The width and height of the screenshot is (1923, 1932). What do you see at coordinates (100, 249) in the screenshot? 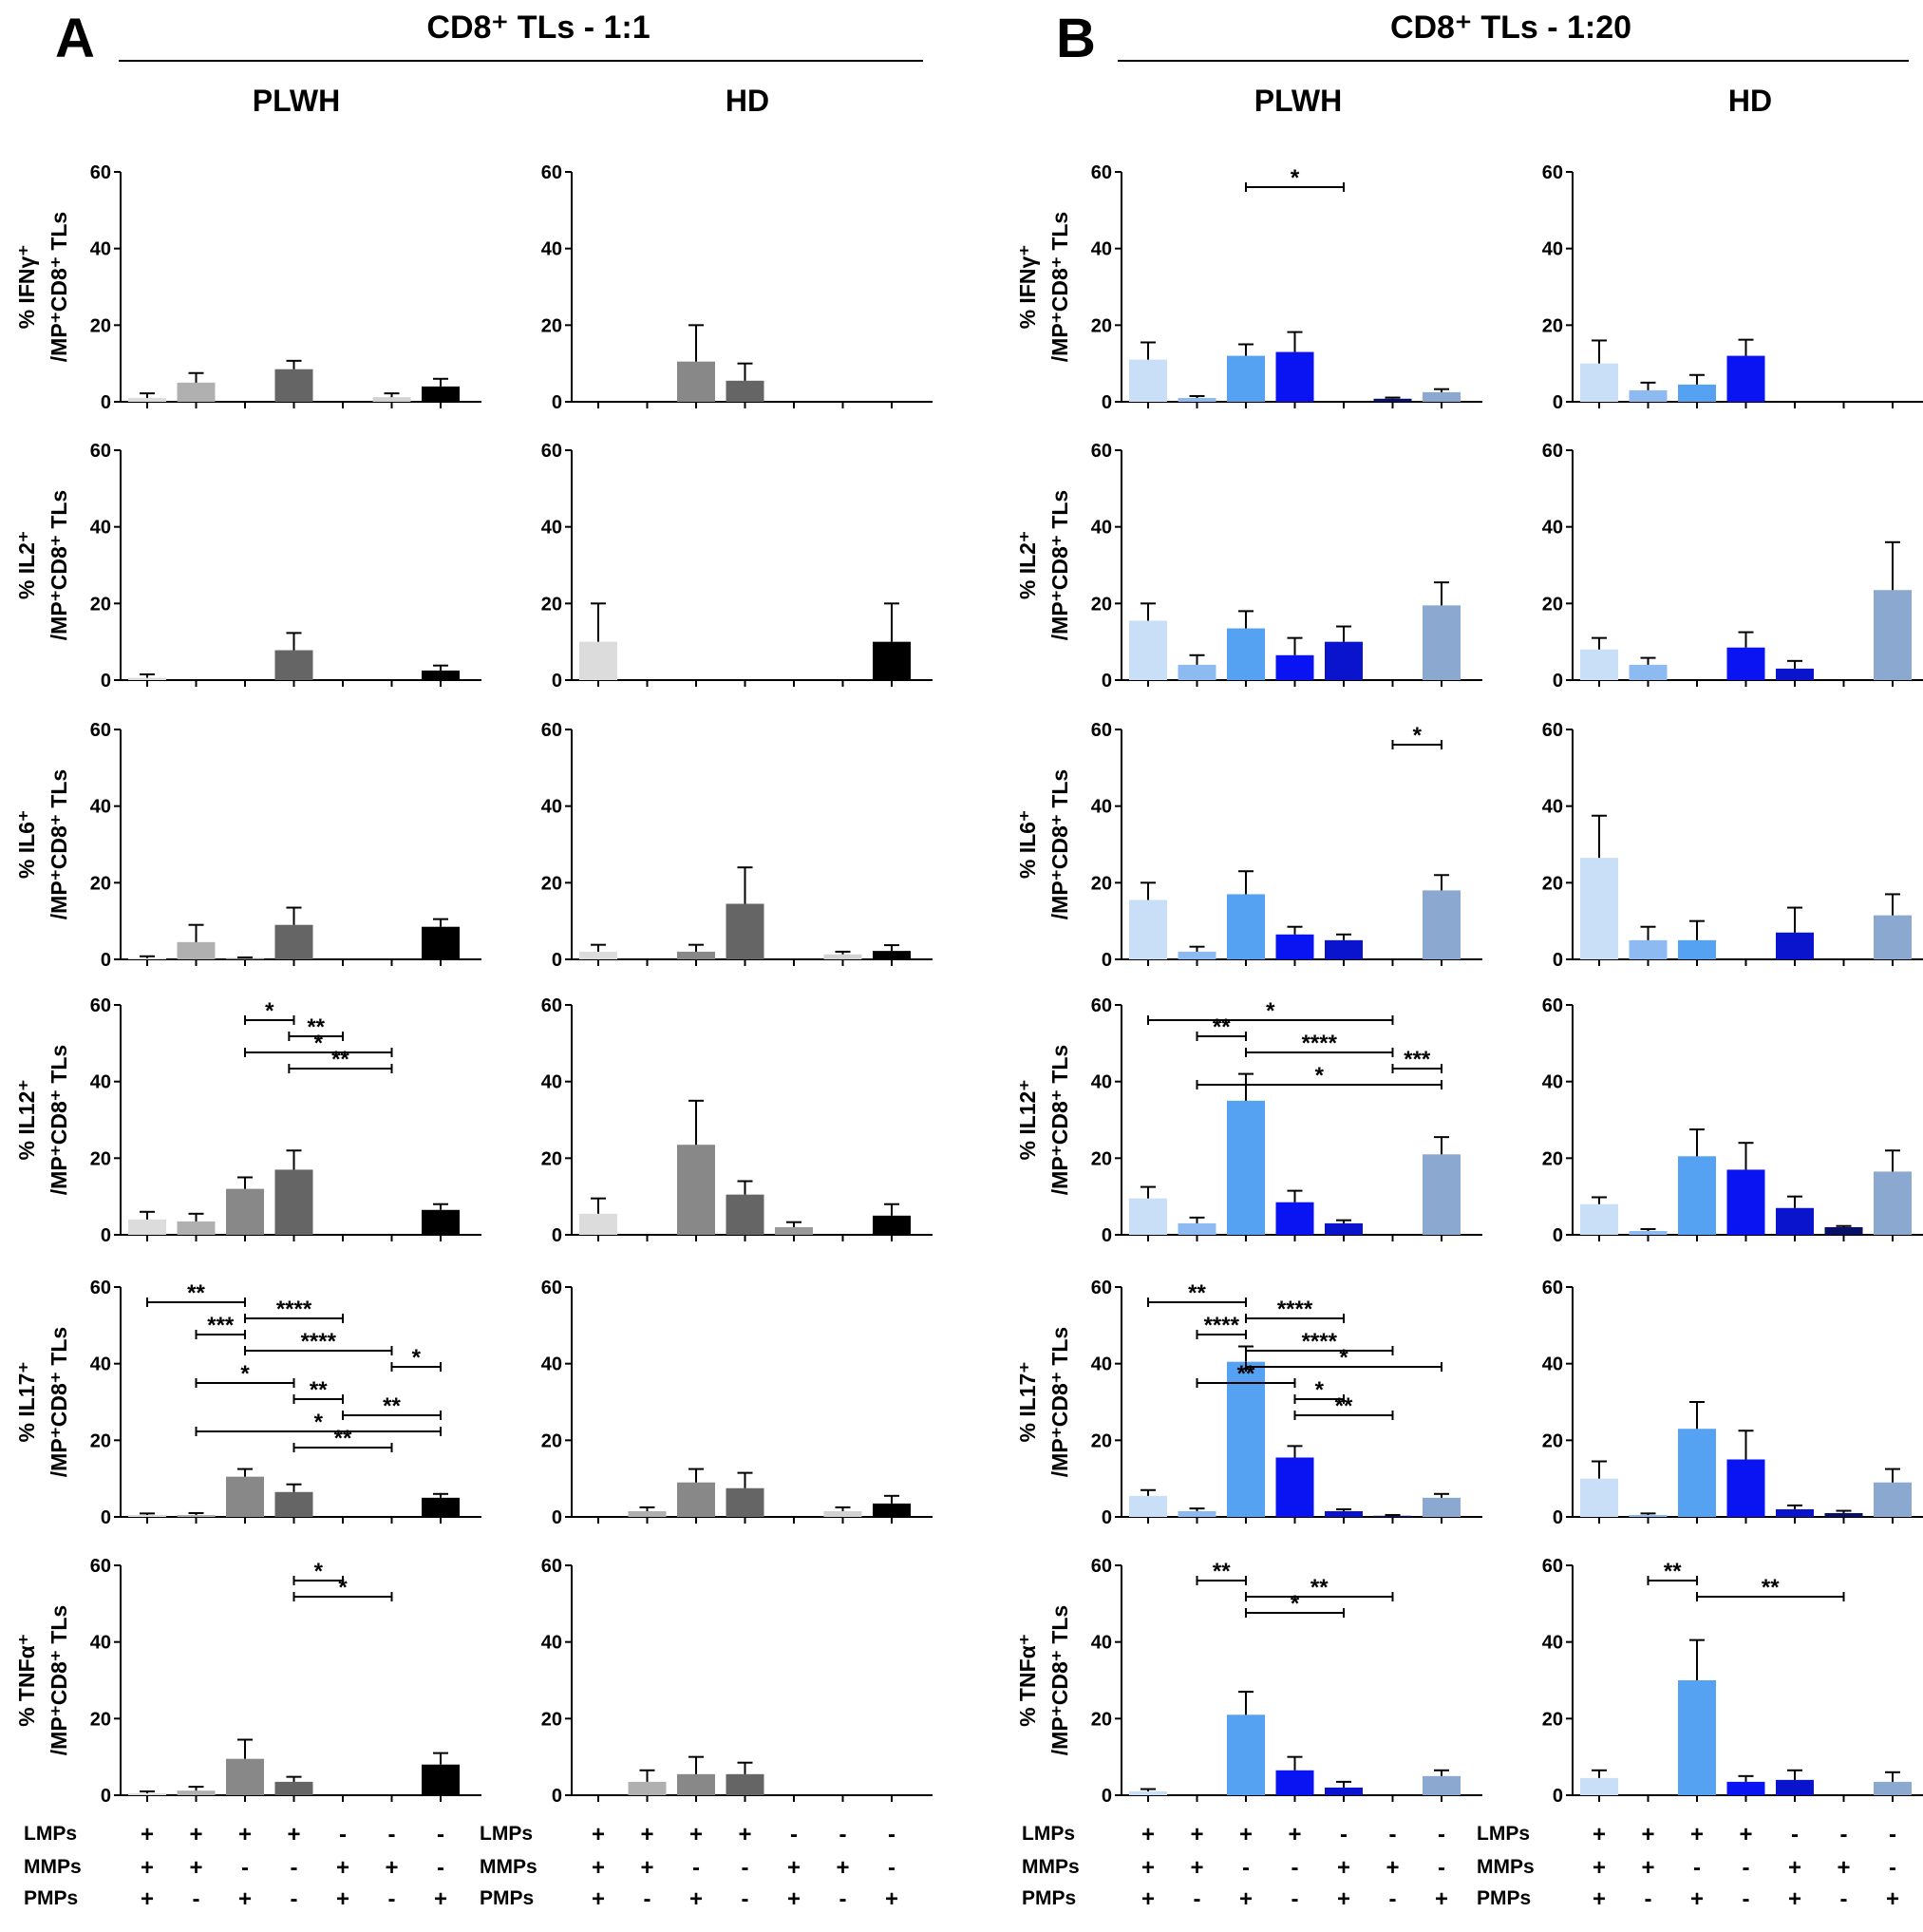
I see `row1-a-plwh-ytick-label: 40` at bounding box center [100, 249].